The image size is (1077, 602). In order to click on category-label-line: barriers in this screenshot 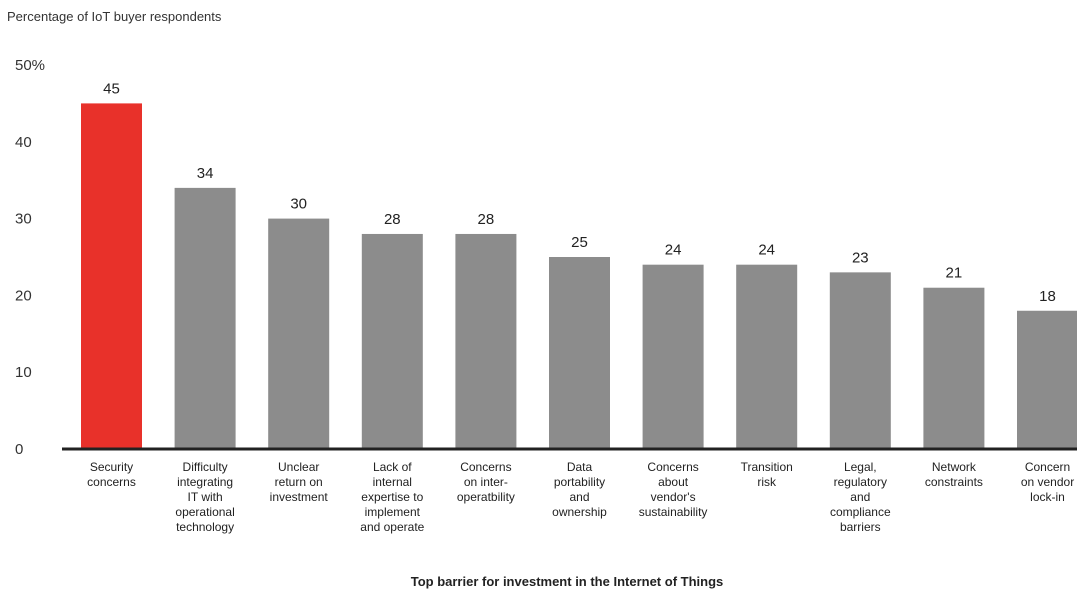, I will do `click(860, 527)`.